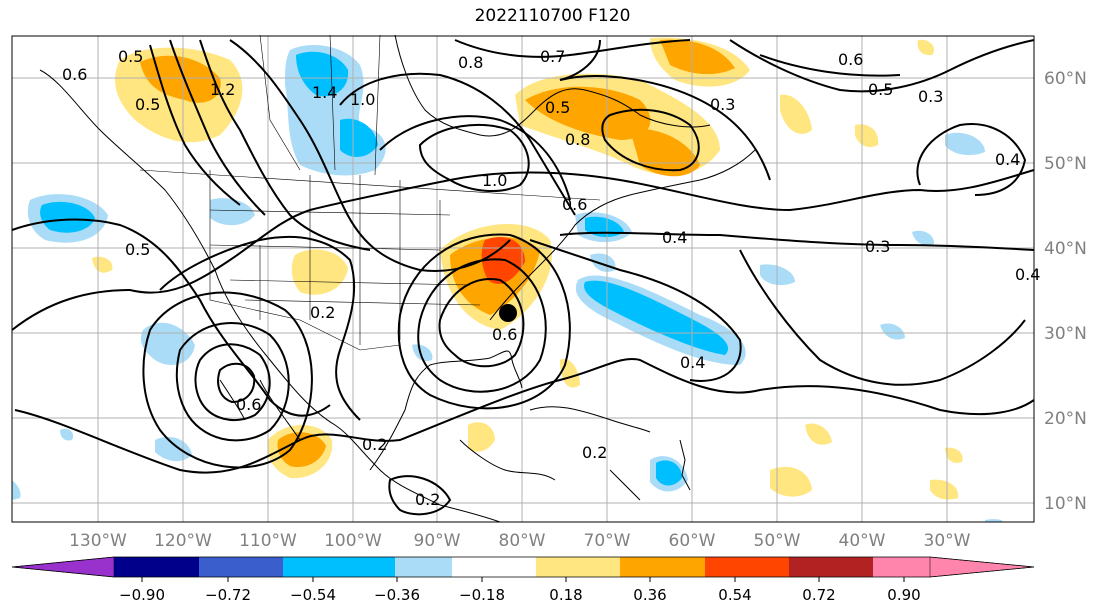  I want to click on latitude-label: 20°N, so click(1065, 419).